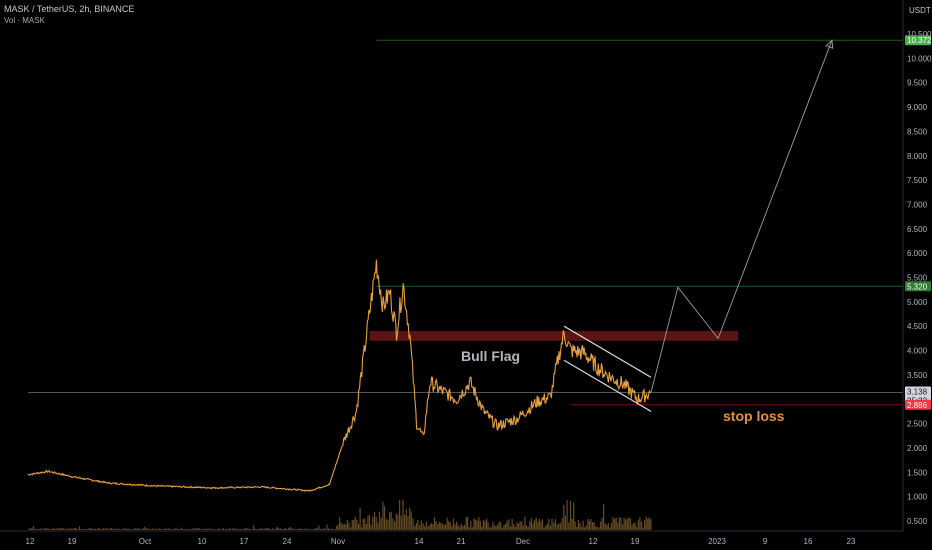 Image resolution: width=932 pixels, height=550 pixels. I want to click on symbol-title: MASK / TetherUS, 2h, BINANCE, so click(69, 9).